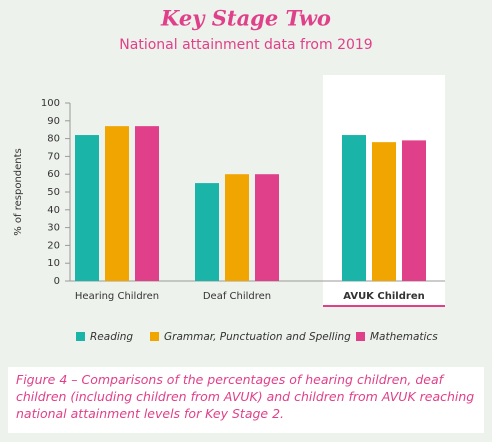  I want to click on y-tick-label: 60, so click(53, 174).